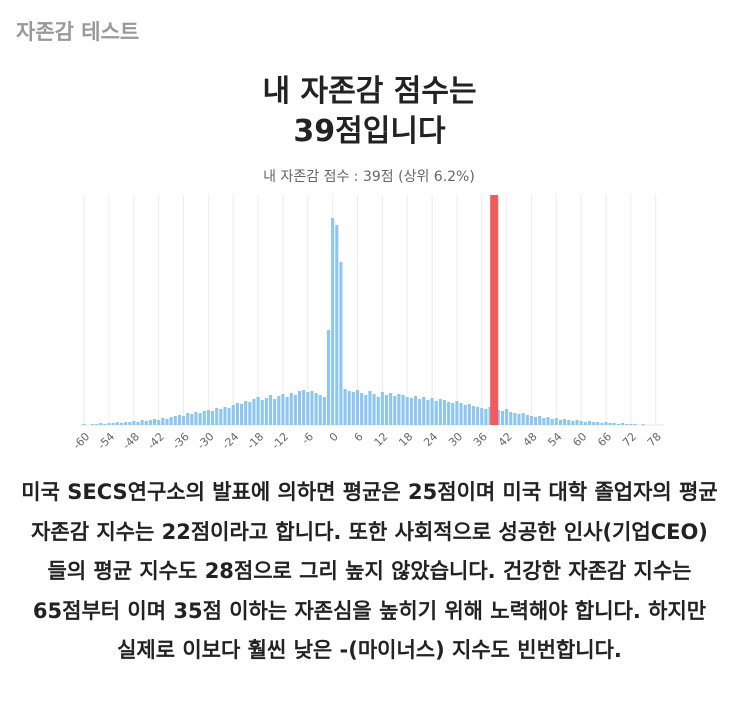 Image resolution: width=739 pixels, height=719 pixels. Describe the element at coordinates (106, 441) in the screenshot. I see `x-tick-label: -54` at that location.